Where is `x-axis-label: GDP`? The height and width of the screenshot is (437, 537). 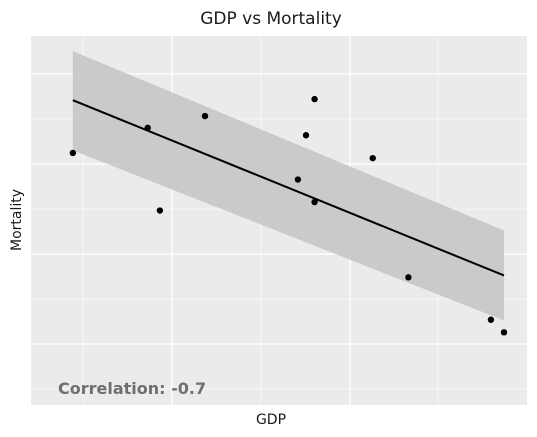
x-axis-label: GDP is located at coordinates (271, 420).